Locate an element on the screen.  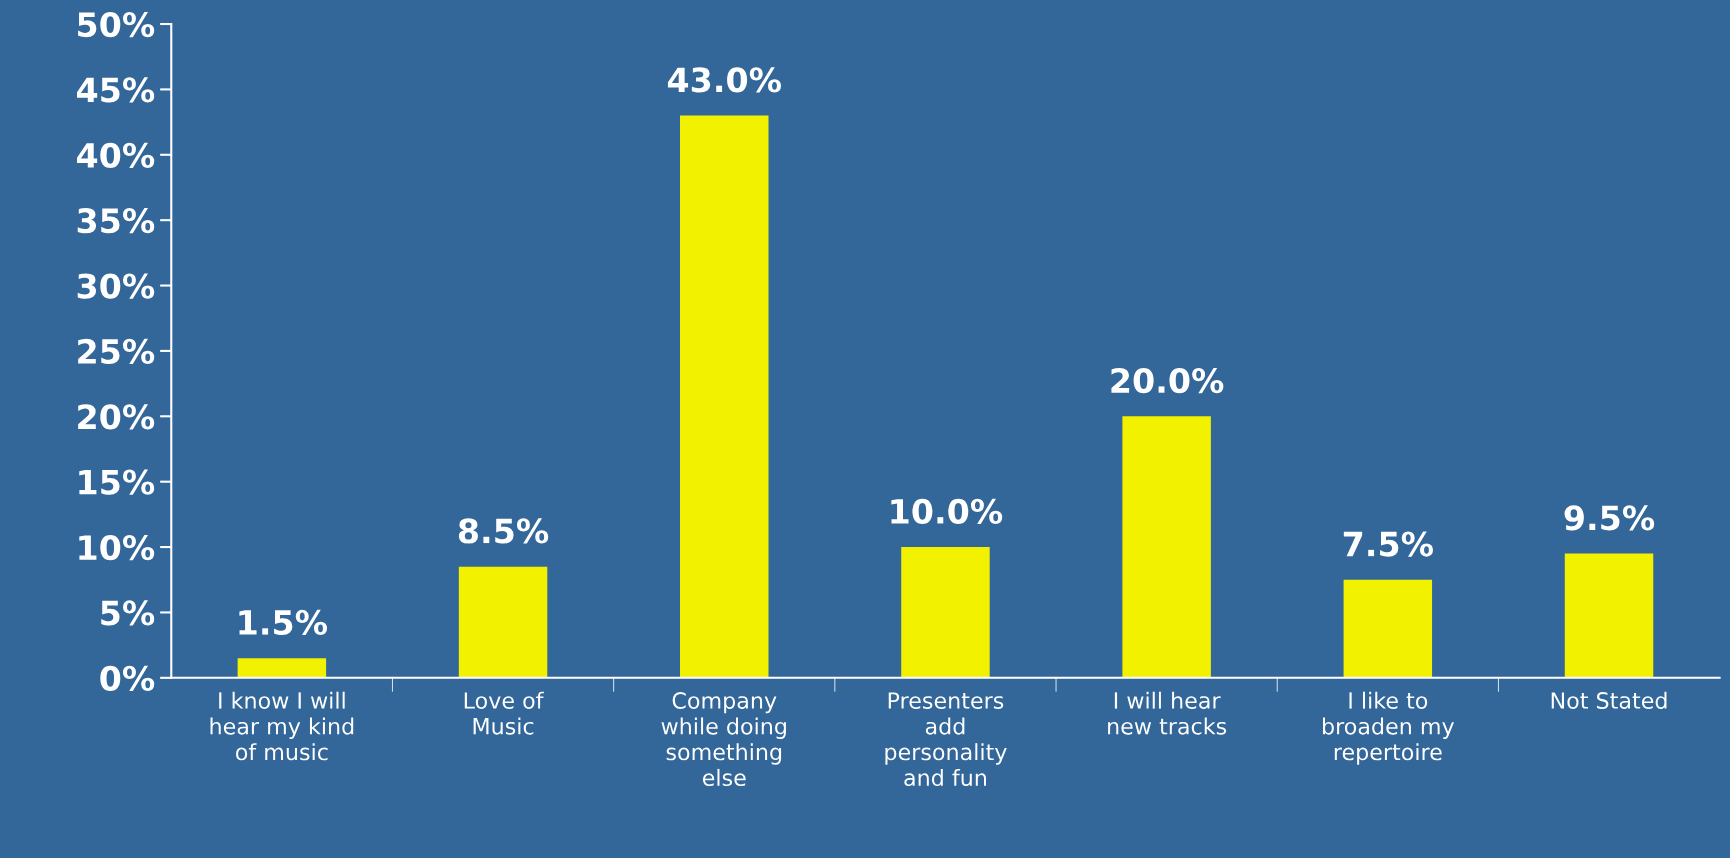
x-tick-label: I know I will hear my kind of music is located at coordinates (282, 726).